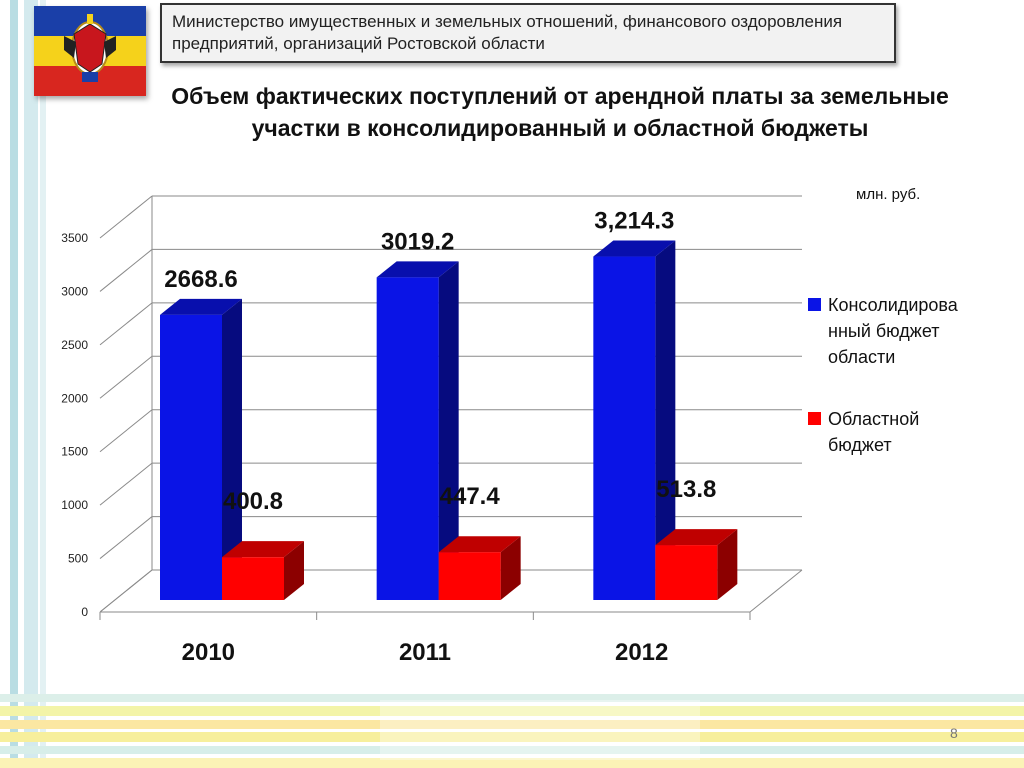 Image resolution: width=1024 pixels, height=768 pixels. I want to click on y-tick-label: 3500, so click(74, 238).